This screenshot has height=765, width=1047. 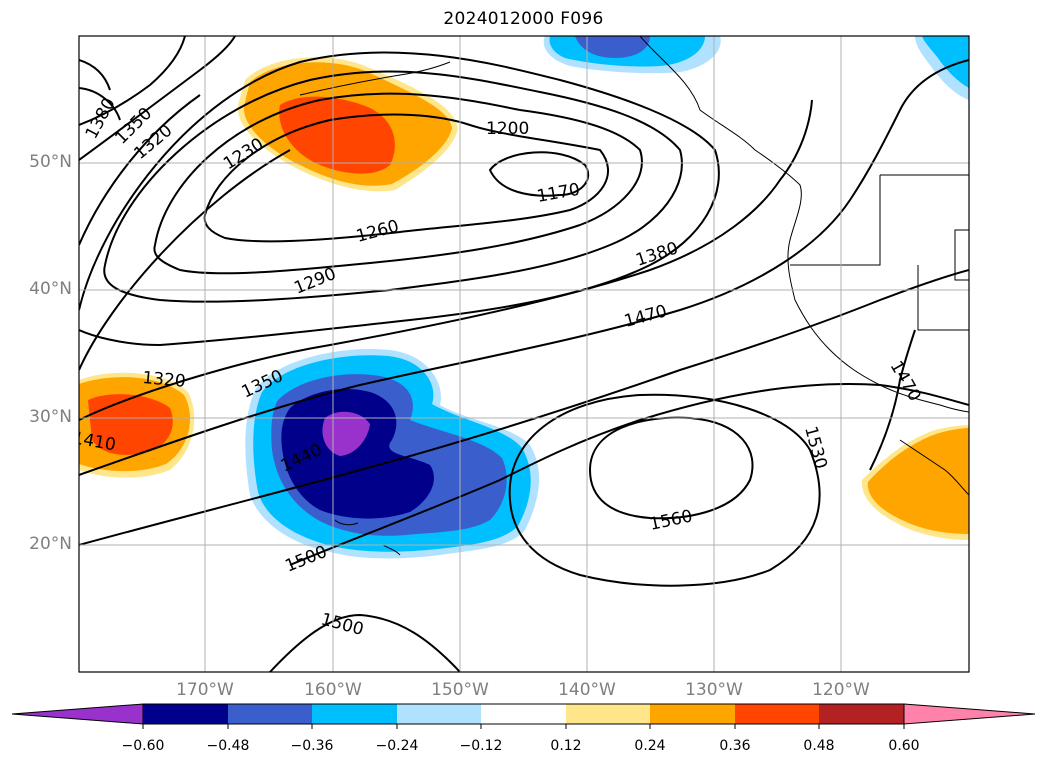 I want to click on contour-label: 1500, so click(x=306, y=559).